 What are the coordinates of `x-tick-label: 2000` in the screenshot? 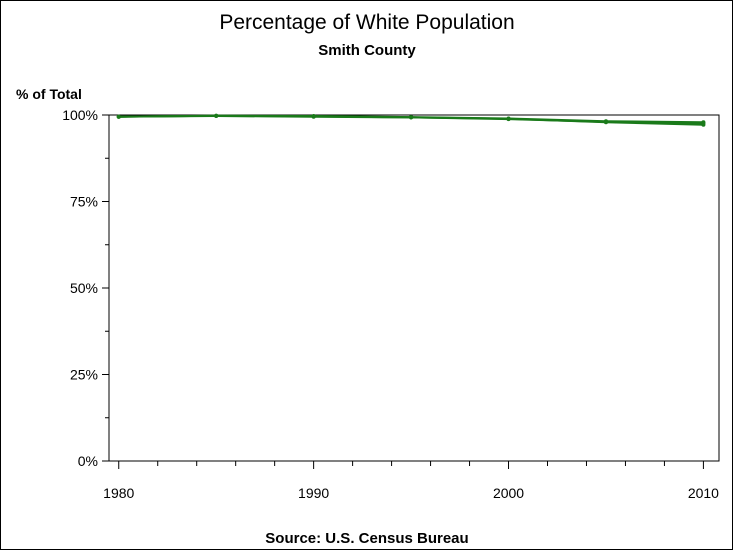 It's located at (508, 493).